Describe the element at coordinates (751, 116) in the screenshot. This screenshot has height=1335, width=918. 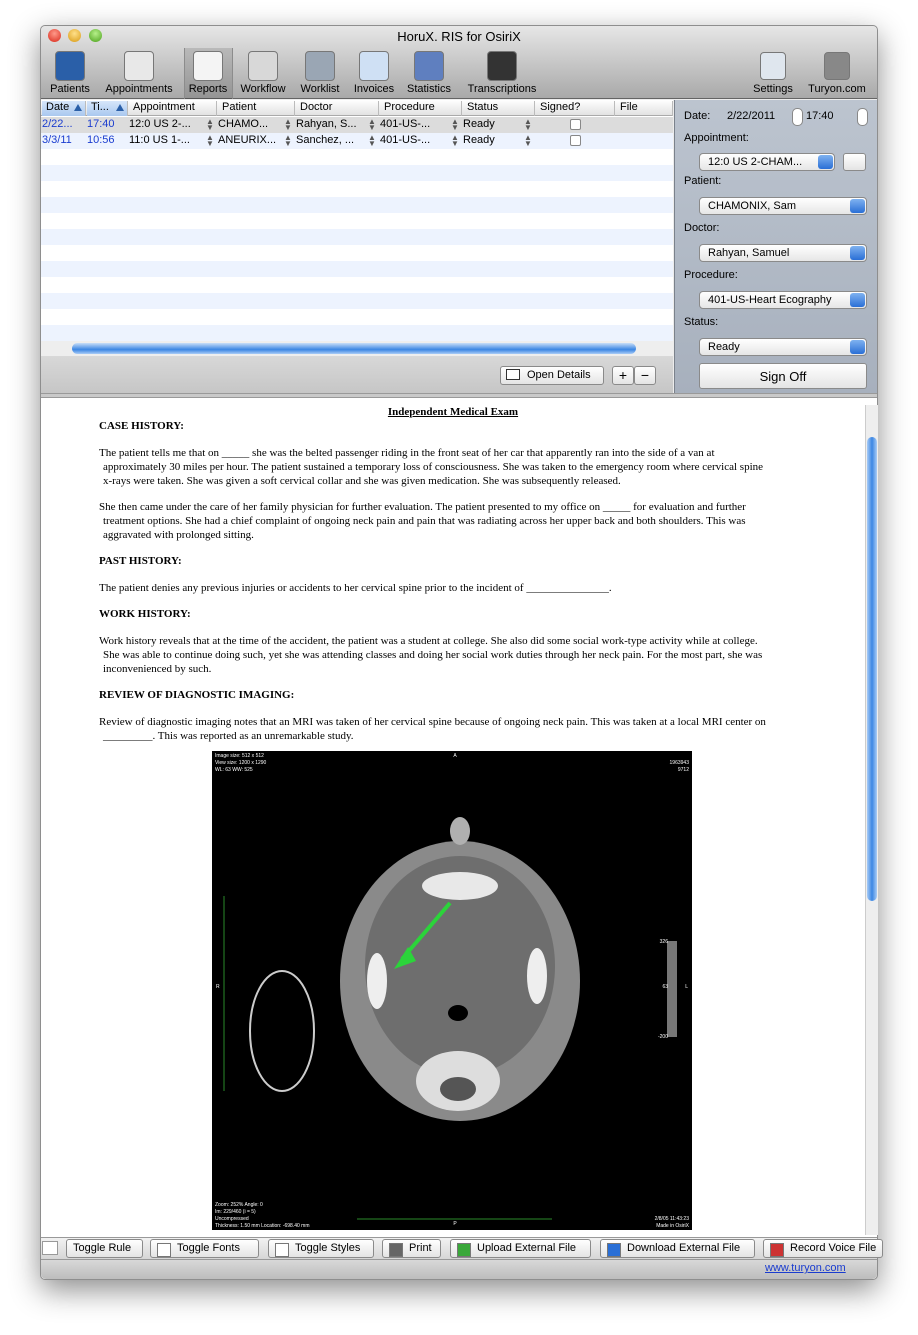
I see `date-field: 2/22/2011` at that location.